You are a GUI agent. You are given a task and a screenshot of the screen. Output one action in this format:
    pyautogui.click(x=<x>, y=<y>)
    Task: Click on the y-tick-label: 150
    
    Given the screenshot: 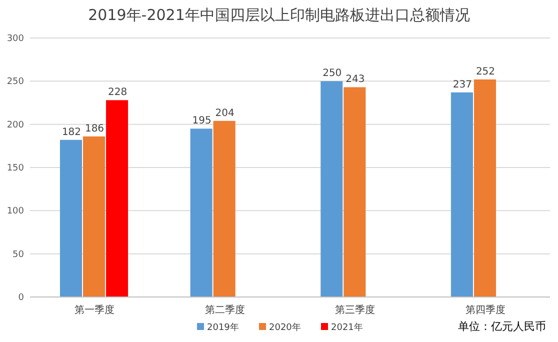 What is the action you would take?
    pyautogui.click(x=15, y=169)
    